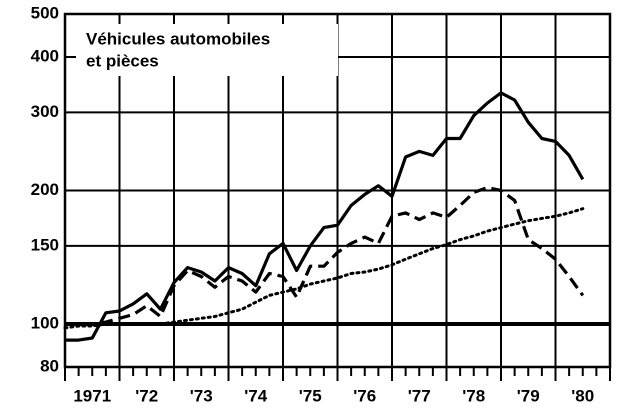 This screenshot has width=618, height=418. What do you see at coordinates (45, 323) in the screenshot?
I see `y-tick-label: 100` at bounding box center [45, 323].